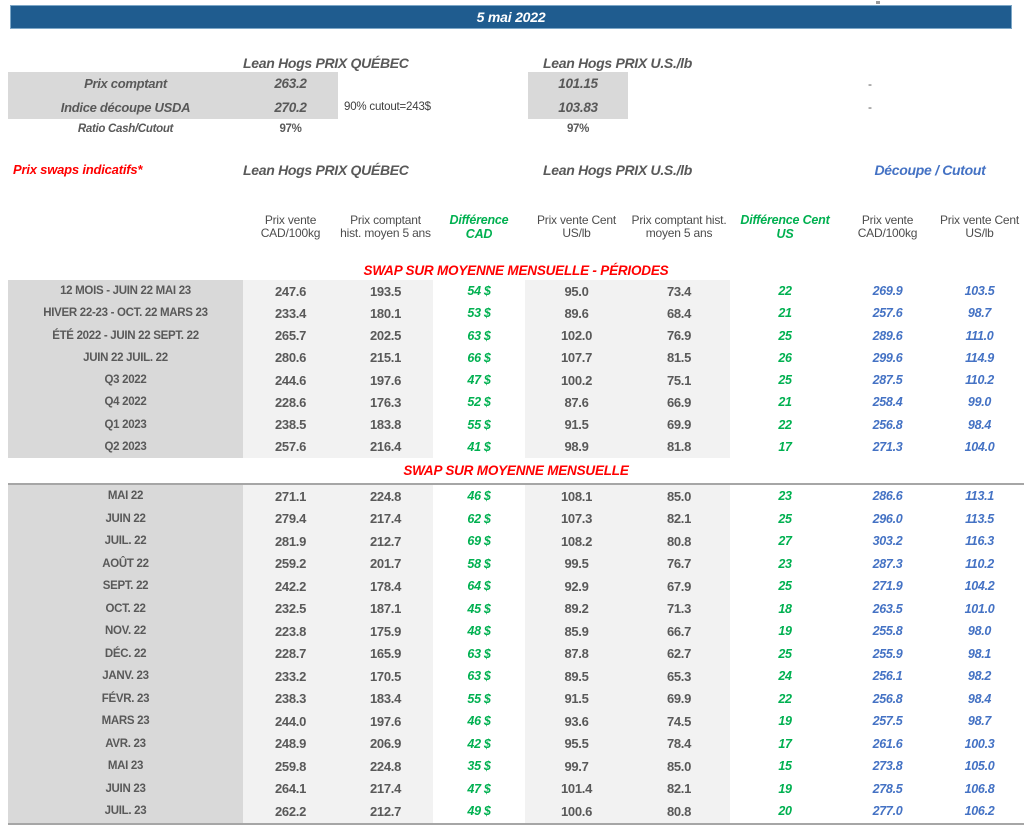 The height and width of the screenshot is (826, 1024). I want to click on value-cell: 95.0, so click(576, 291).